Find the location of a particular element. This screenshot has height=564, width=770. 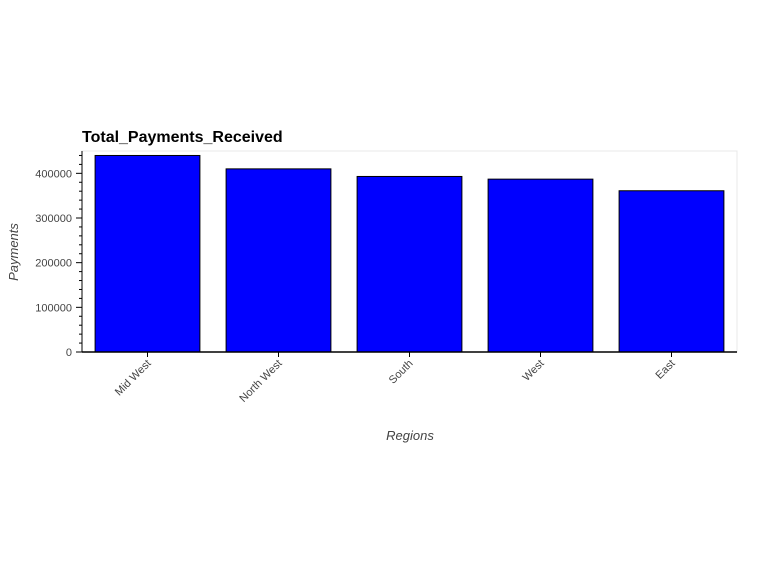

x-tick-label: West is located at coordinates (534, 371).